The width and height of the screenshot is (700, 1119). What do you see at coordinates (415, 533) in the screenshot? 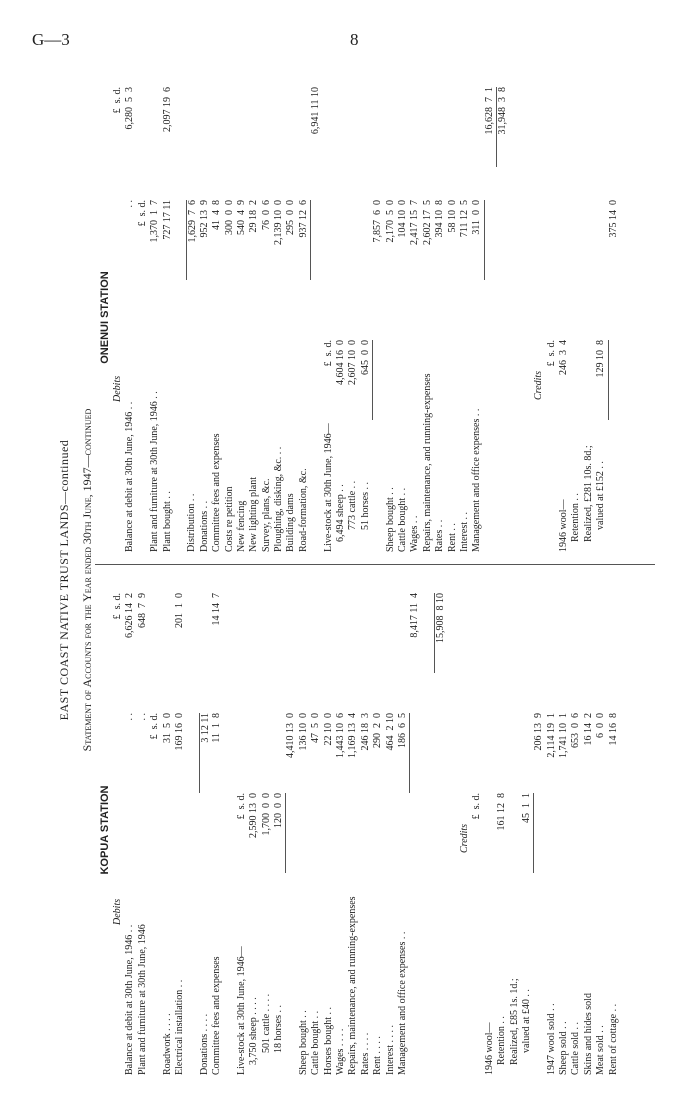
I see `row-label: Wages . .` at bounding box center [415, 533].